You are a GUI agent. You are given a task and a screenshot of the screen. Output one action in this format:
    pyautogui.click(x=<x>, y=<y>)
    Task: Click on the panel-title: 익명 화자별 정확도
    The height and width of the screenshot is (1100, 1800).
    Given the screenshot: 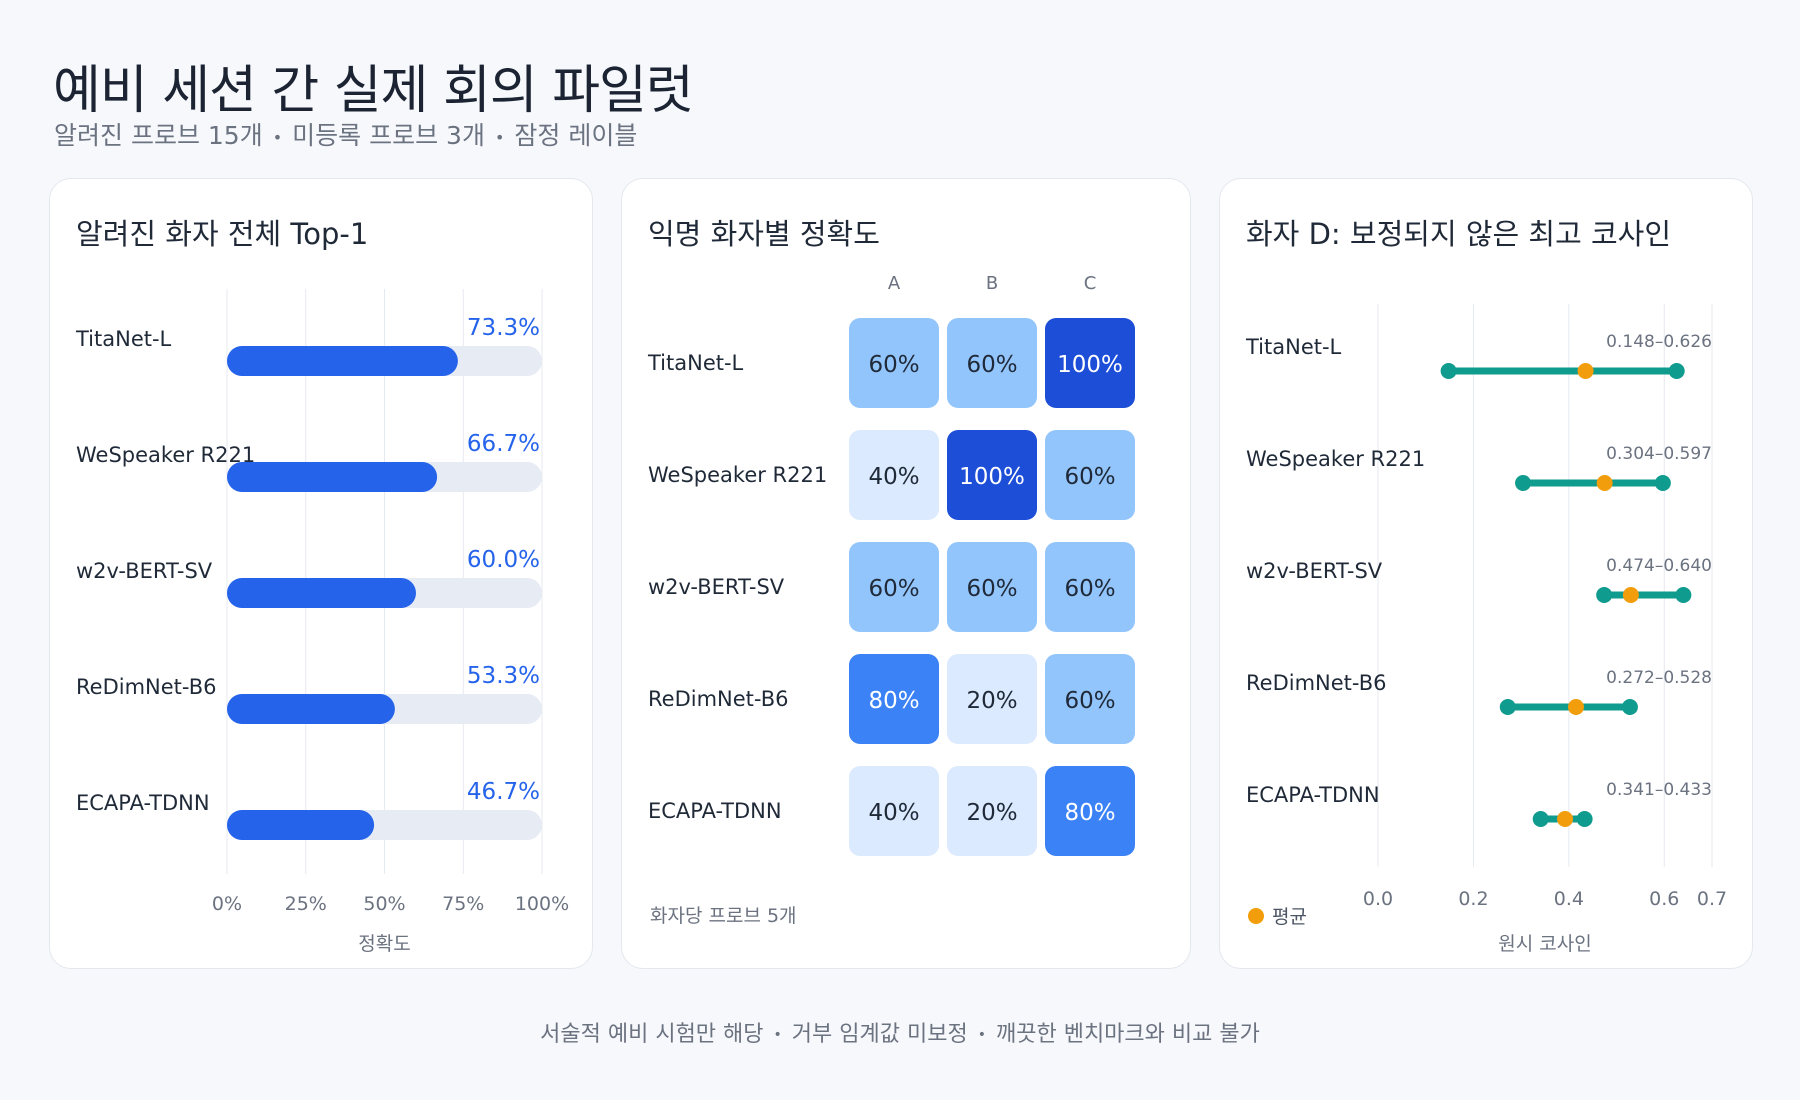 What is the action you would take?
    pyautogui.click(x=764, y=234)
    